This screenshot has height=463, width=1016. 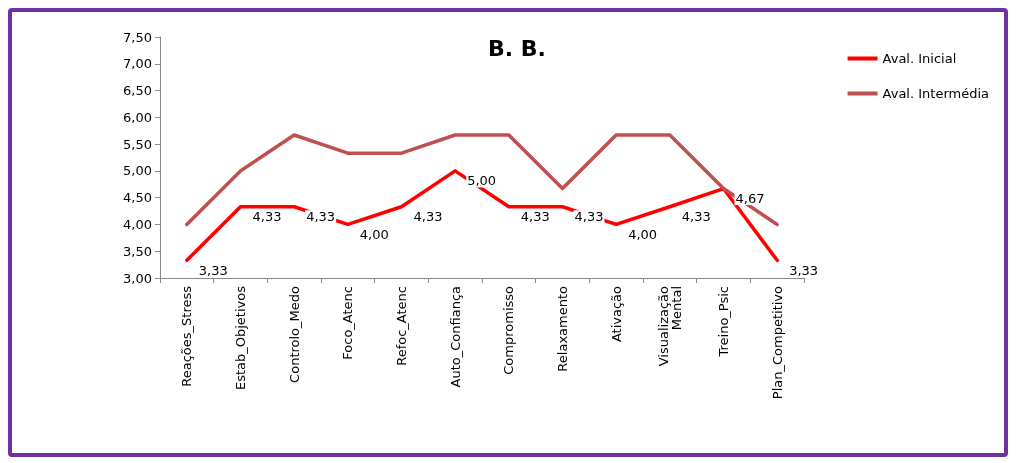 What do you see at coordinates (137, 117) in the screenshot?
I see `y-tick-label: 6,00` at bounding box center [137, 117].